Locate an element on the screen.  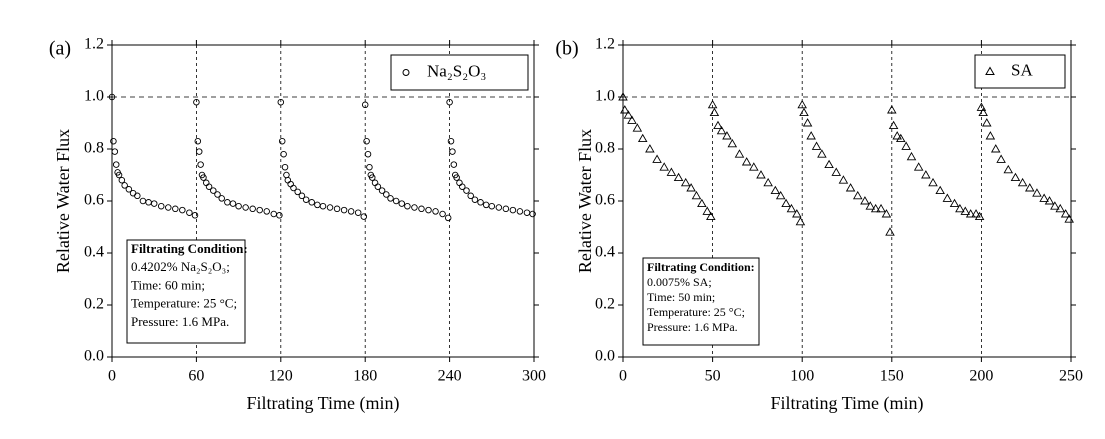
x-tick-label: 60 is located at coordinates (196, 376).